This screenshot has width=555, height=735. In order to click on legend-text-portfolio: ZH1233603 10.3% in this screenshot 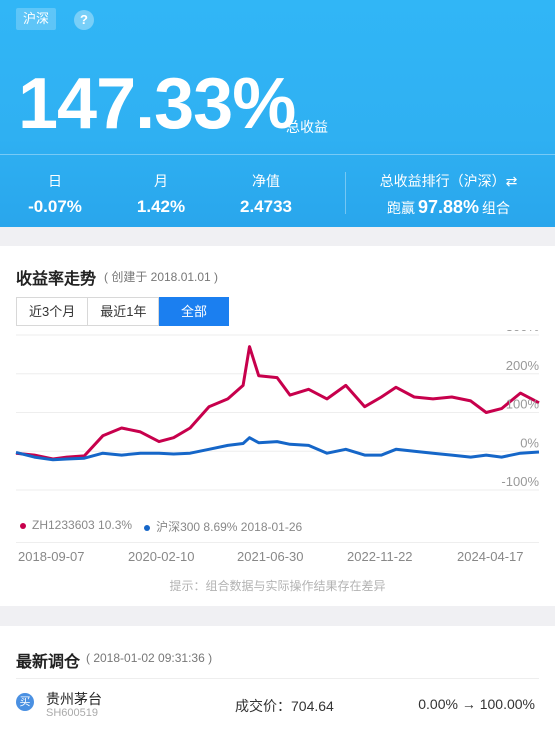, I will do `click(82, 525)`.